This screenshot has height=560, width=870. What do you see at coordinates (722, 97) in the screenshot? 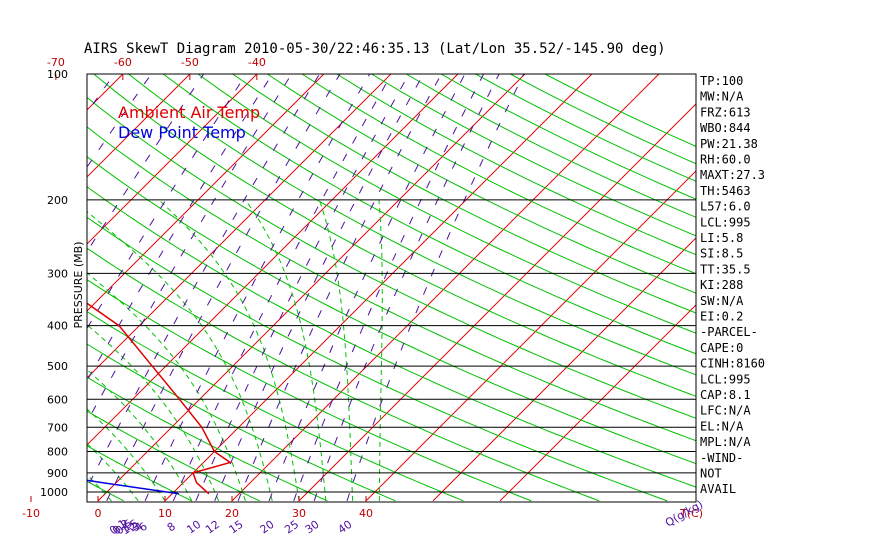
I see `stability-index-entry: MW:N/A` at bounding box center [722, 97].